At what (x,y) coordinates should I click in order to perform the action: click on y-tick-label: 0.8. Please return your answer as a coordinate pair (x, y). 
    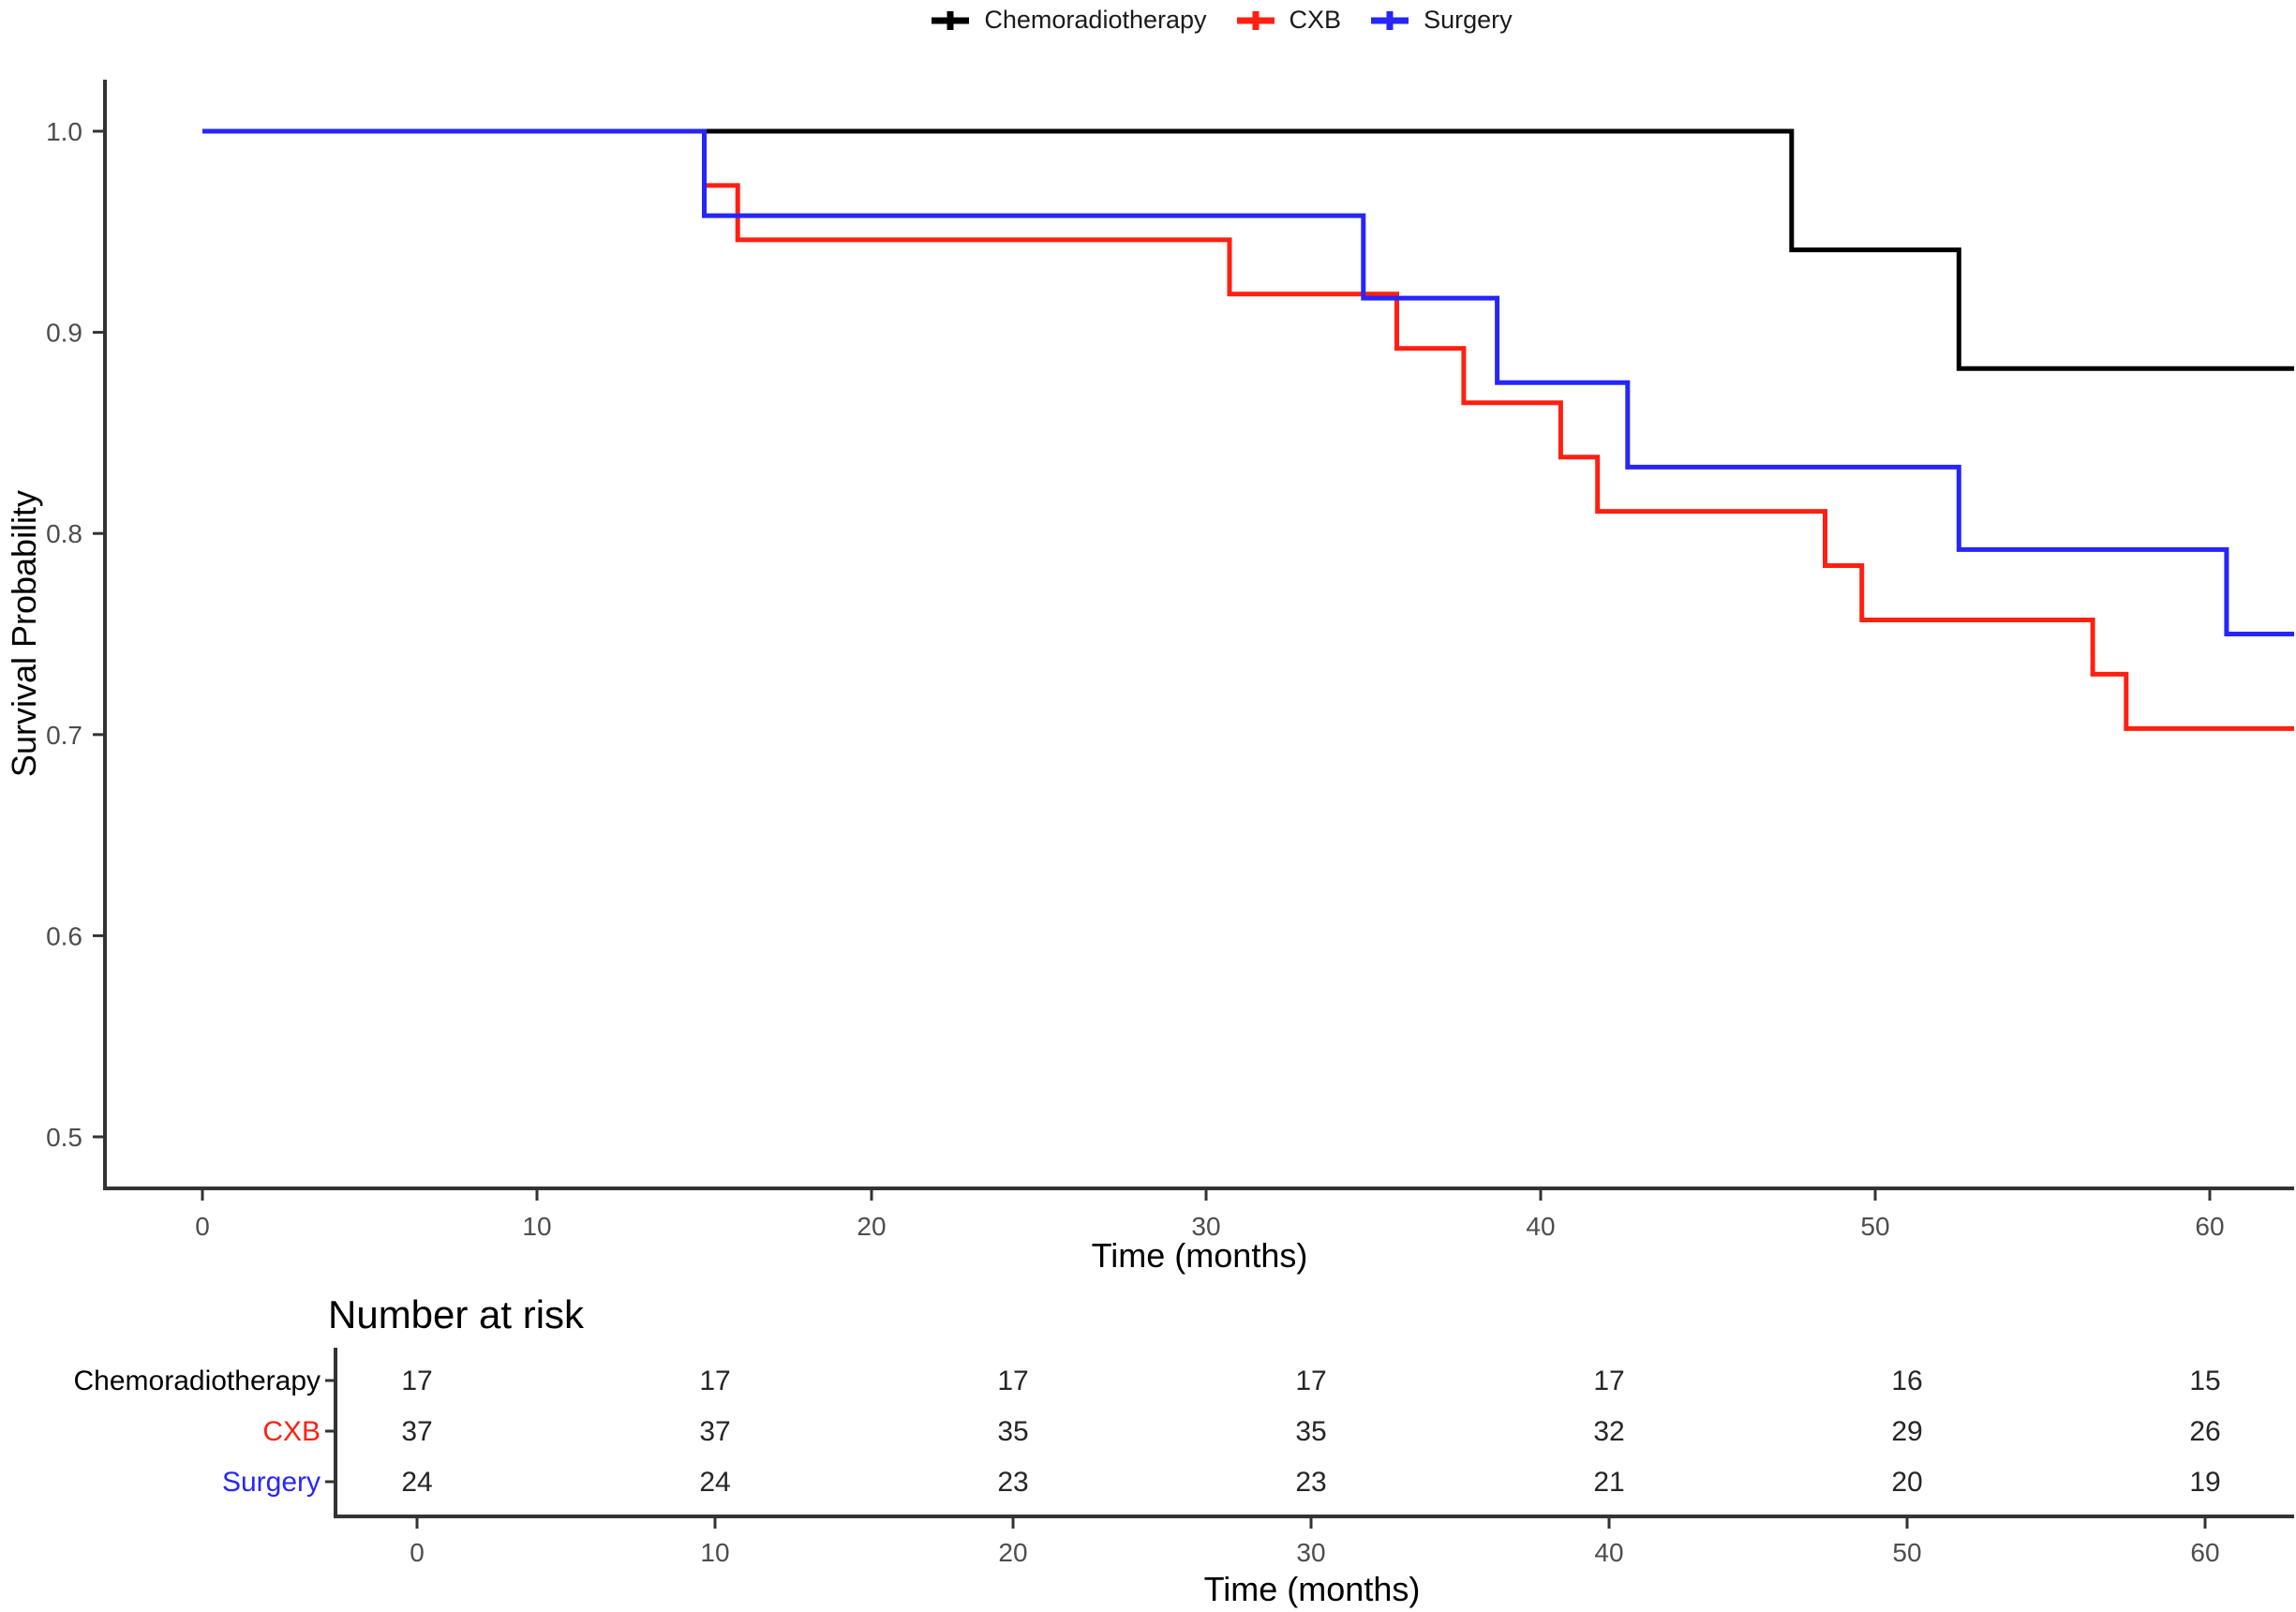
    Looking at the image, I should click on (64, 533).